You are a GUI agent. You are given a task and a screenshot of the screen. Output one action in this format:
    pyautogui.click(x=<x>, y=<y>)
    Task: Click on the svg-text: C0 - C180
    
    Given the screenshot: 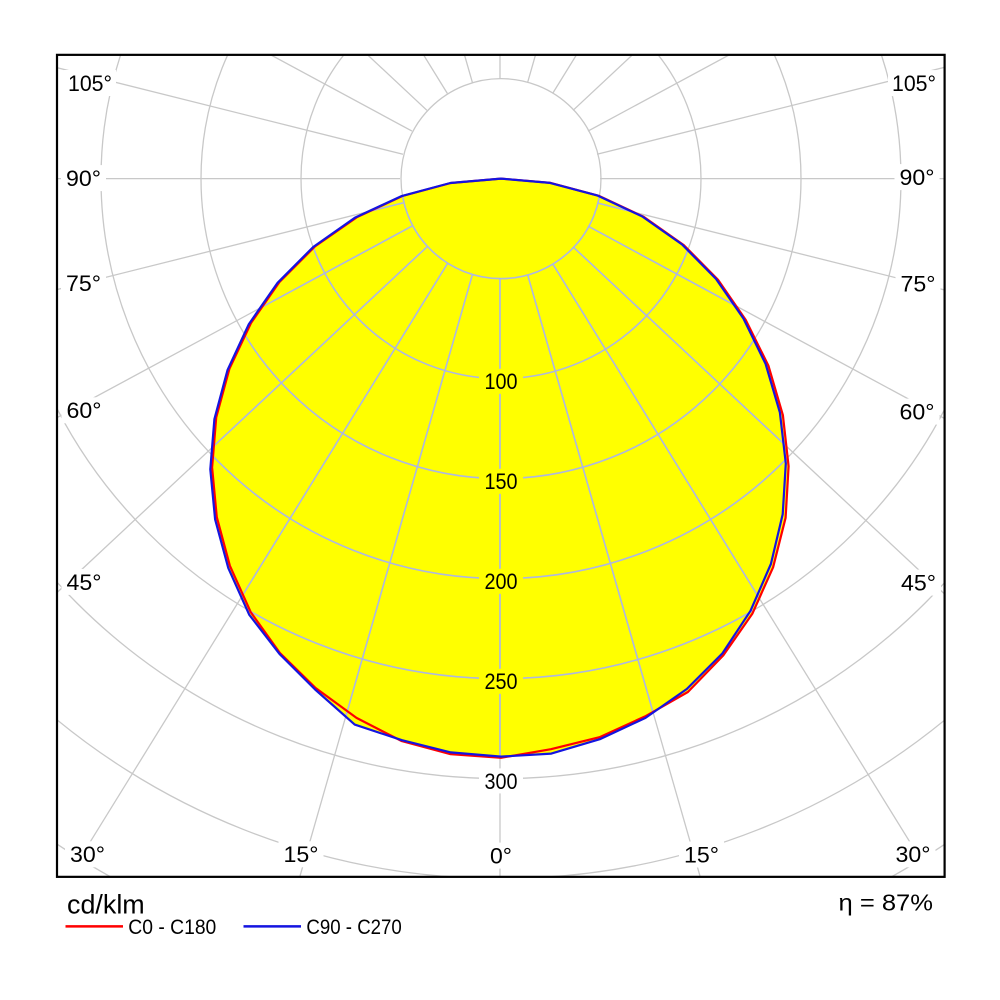 What is the action you would take?
    pyautogui.click(x=172, y=927)
    